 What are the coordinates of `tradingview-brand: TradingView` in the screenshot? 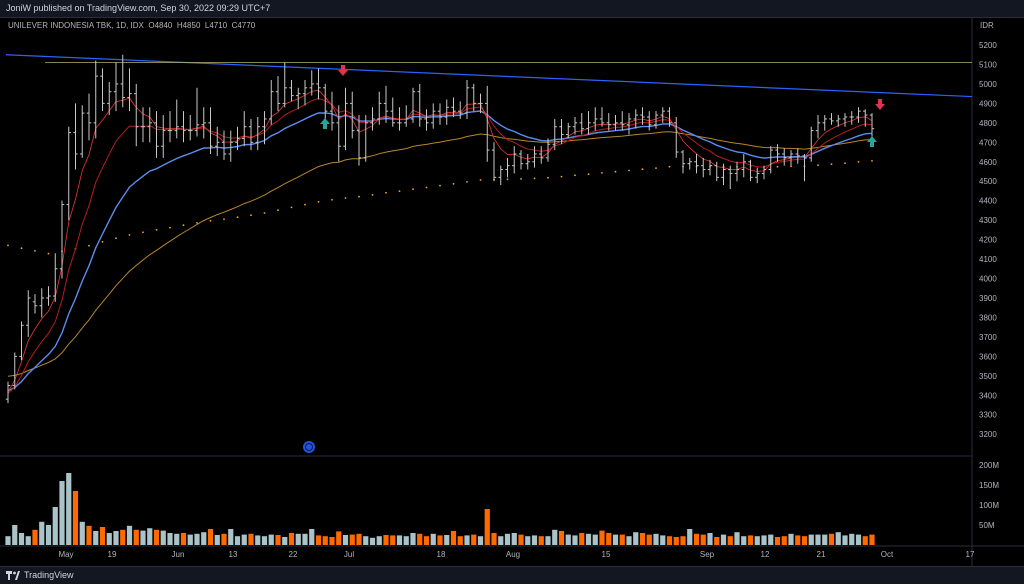 It's located at (40, 575).